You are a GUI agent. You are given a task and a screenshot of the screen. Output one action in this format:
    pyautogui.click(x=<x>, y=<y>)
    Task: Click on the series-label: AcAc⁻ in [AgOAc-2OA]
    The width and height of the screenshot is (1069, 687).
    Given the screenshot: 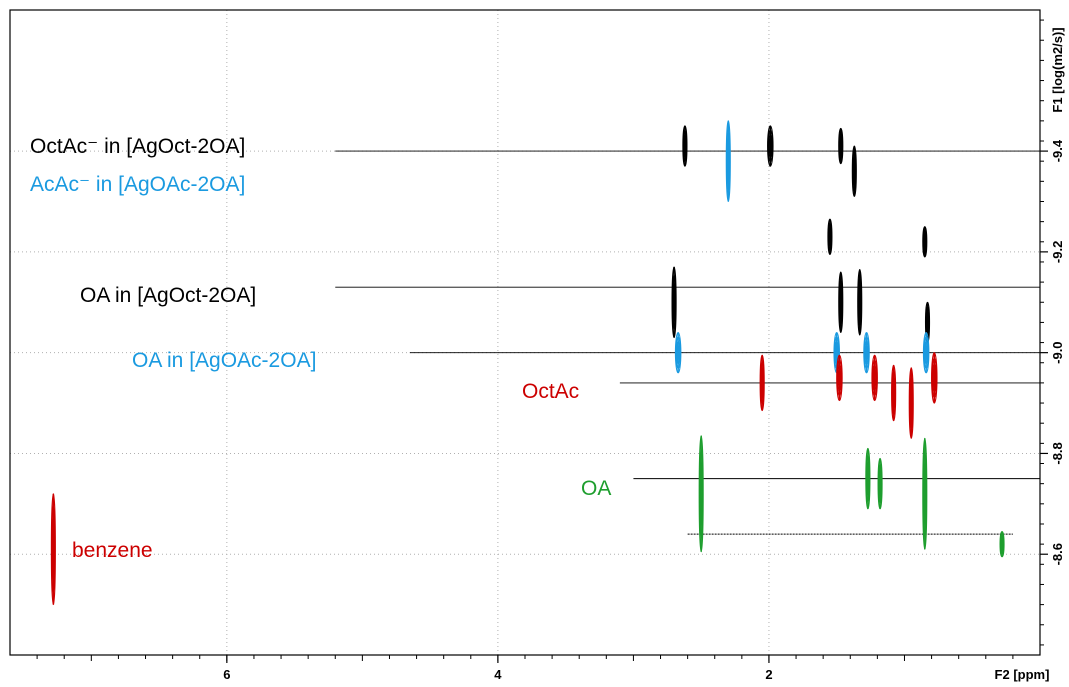 What is the action you would take?
    pyautogui.click(x=137, y=184)
    